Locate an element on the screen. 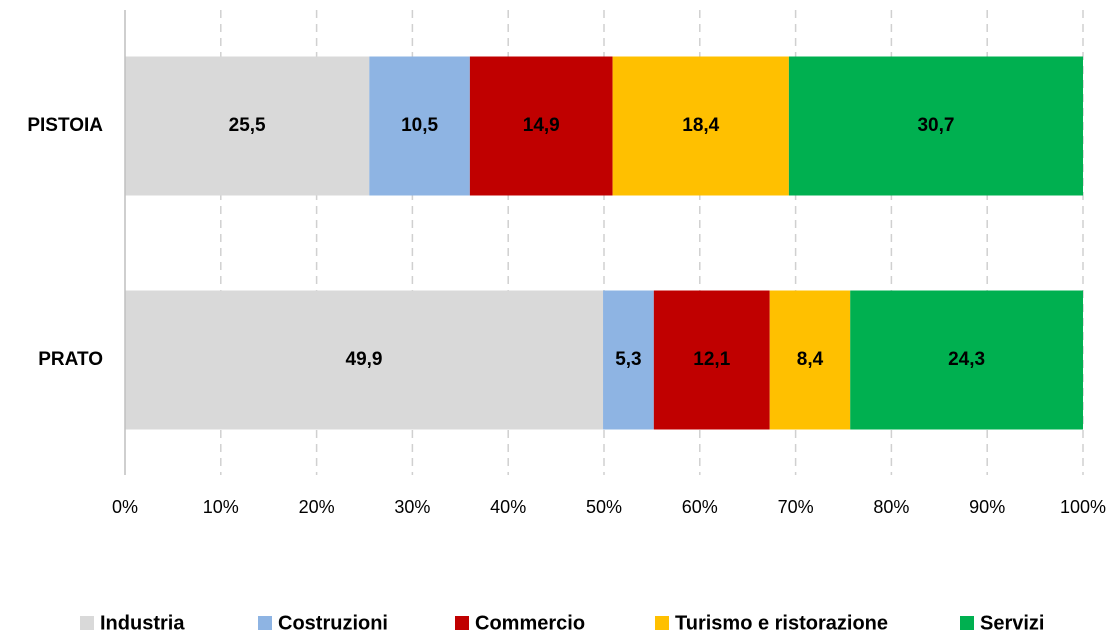 The image size is (1115, 635). data-label: 10,5 is located at coordinates (419, 125).